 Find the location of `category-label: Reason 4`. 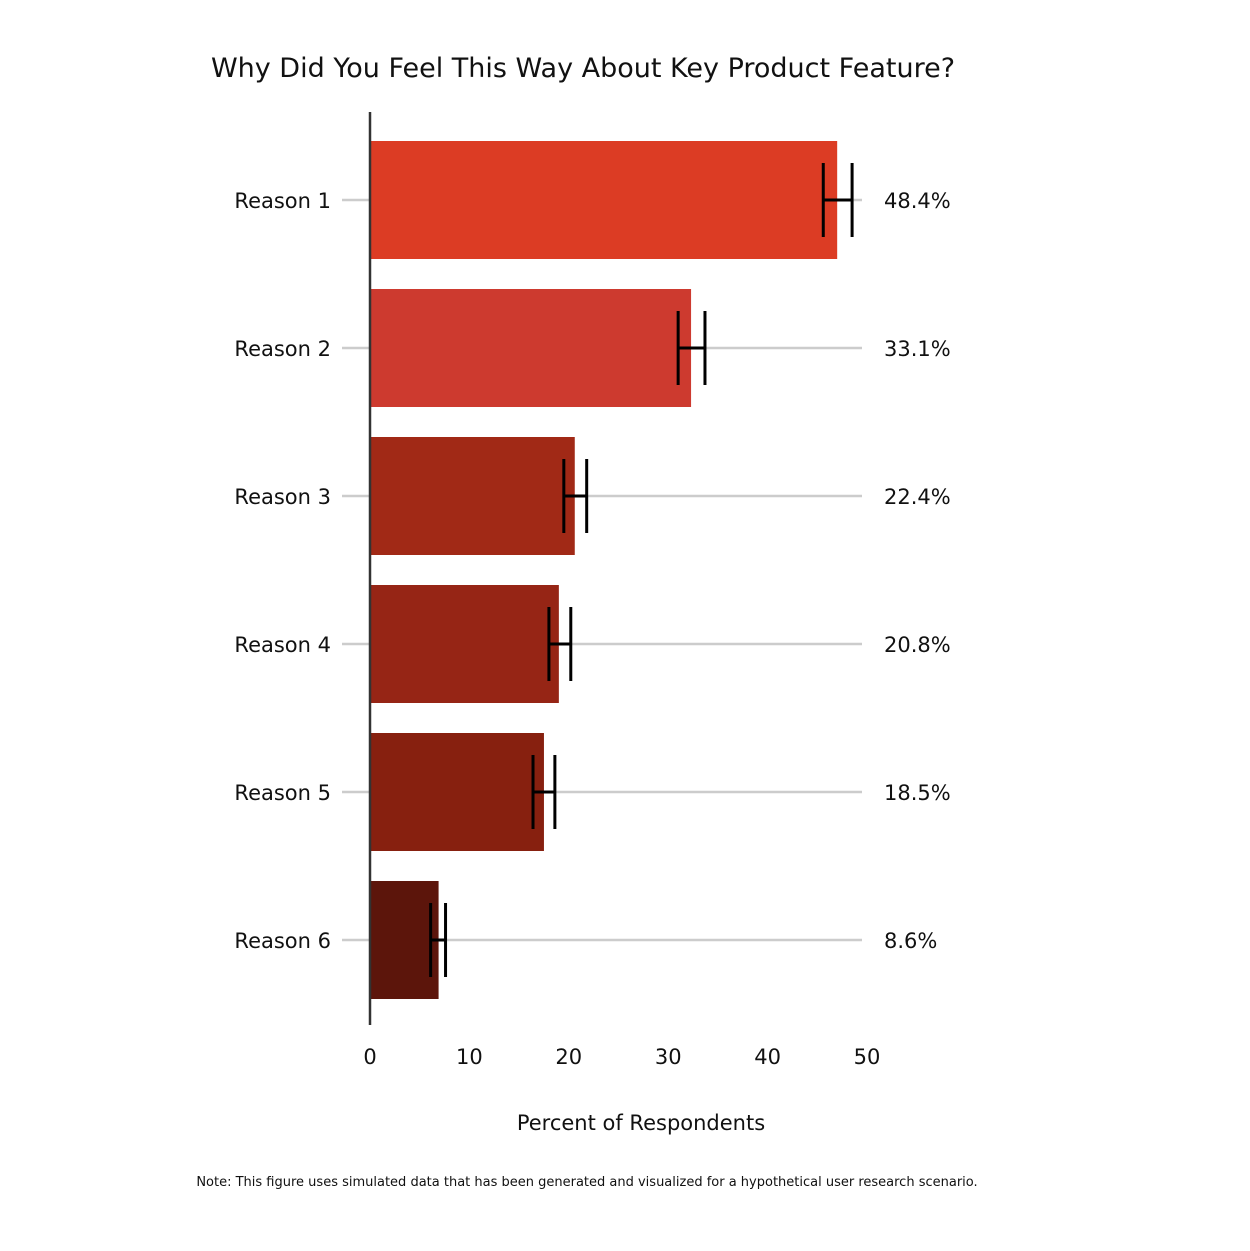

category-label: Reason 4 is located at coordinates (282, 645).